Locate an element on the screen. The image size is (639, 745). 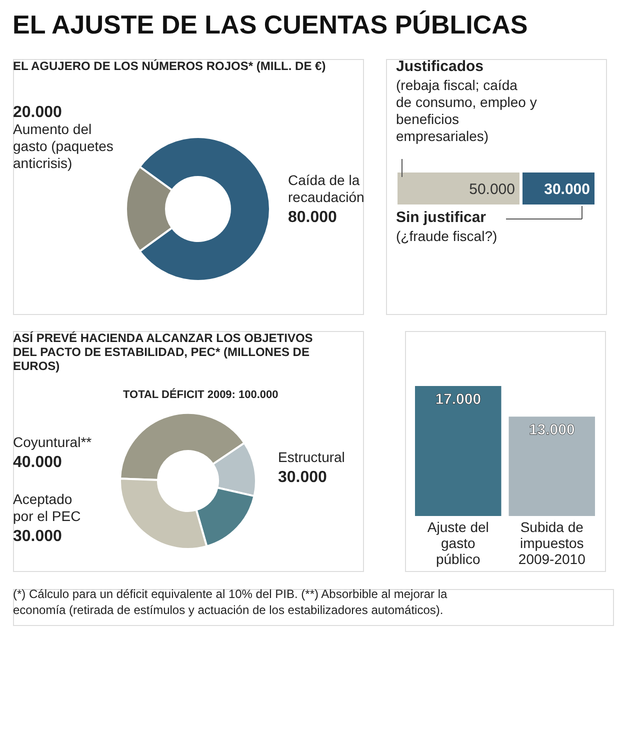
data-label: 13.000 is located at coordinates (551, 430).